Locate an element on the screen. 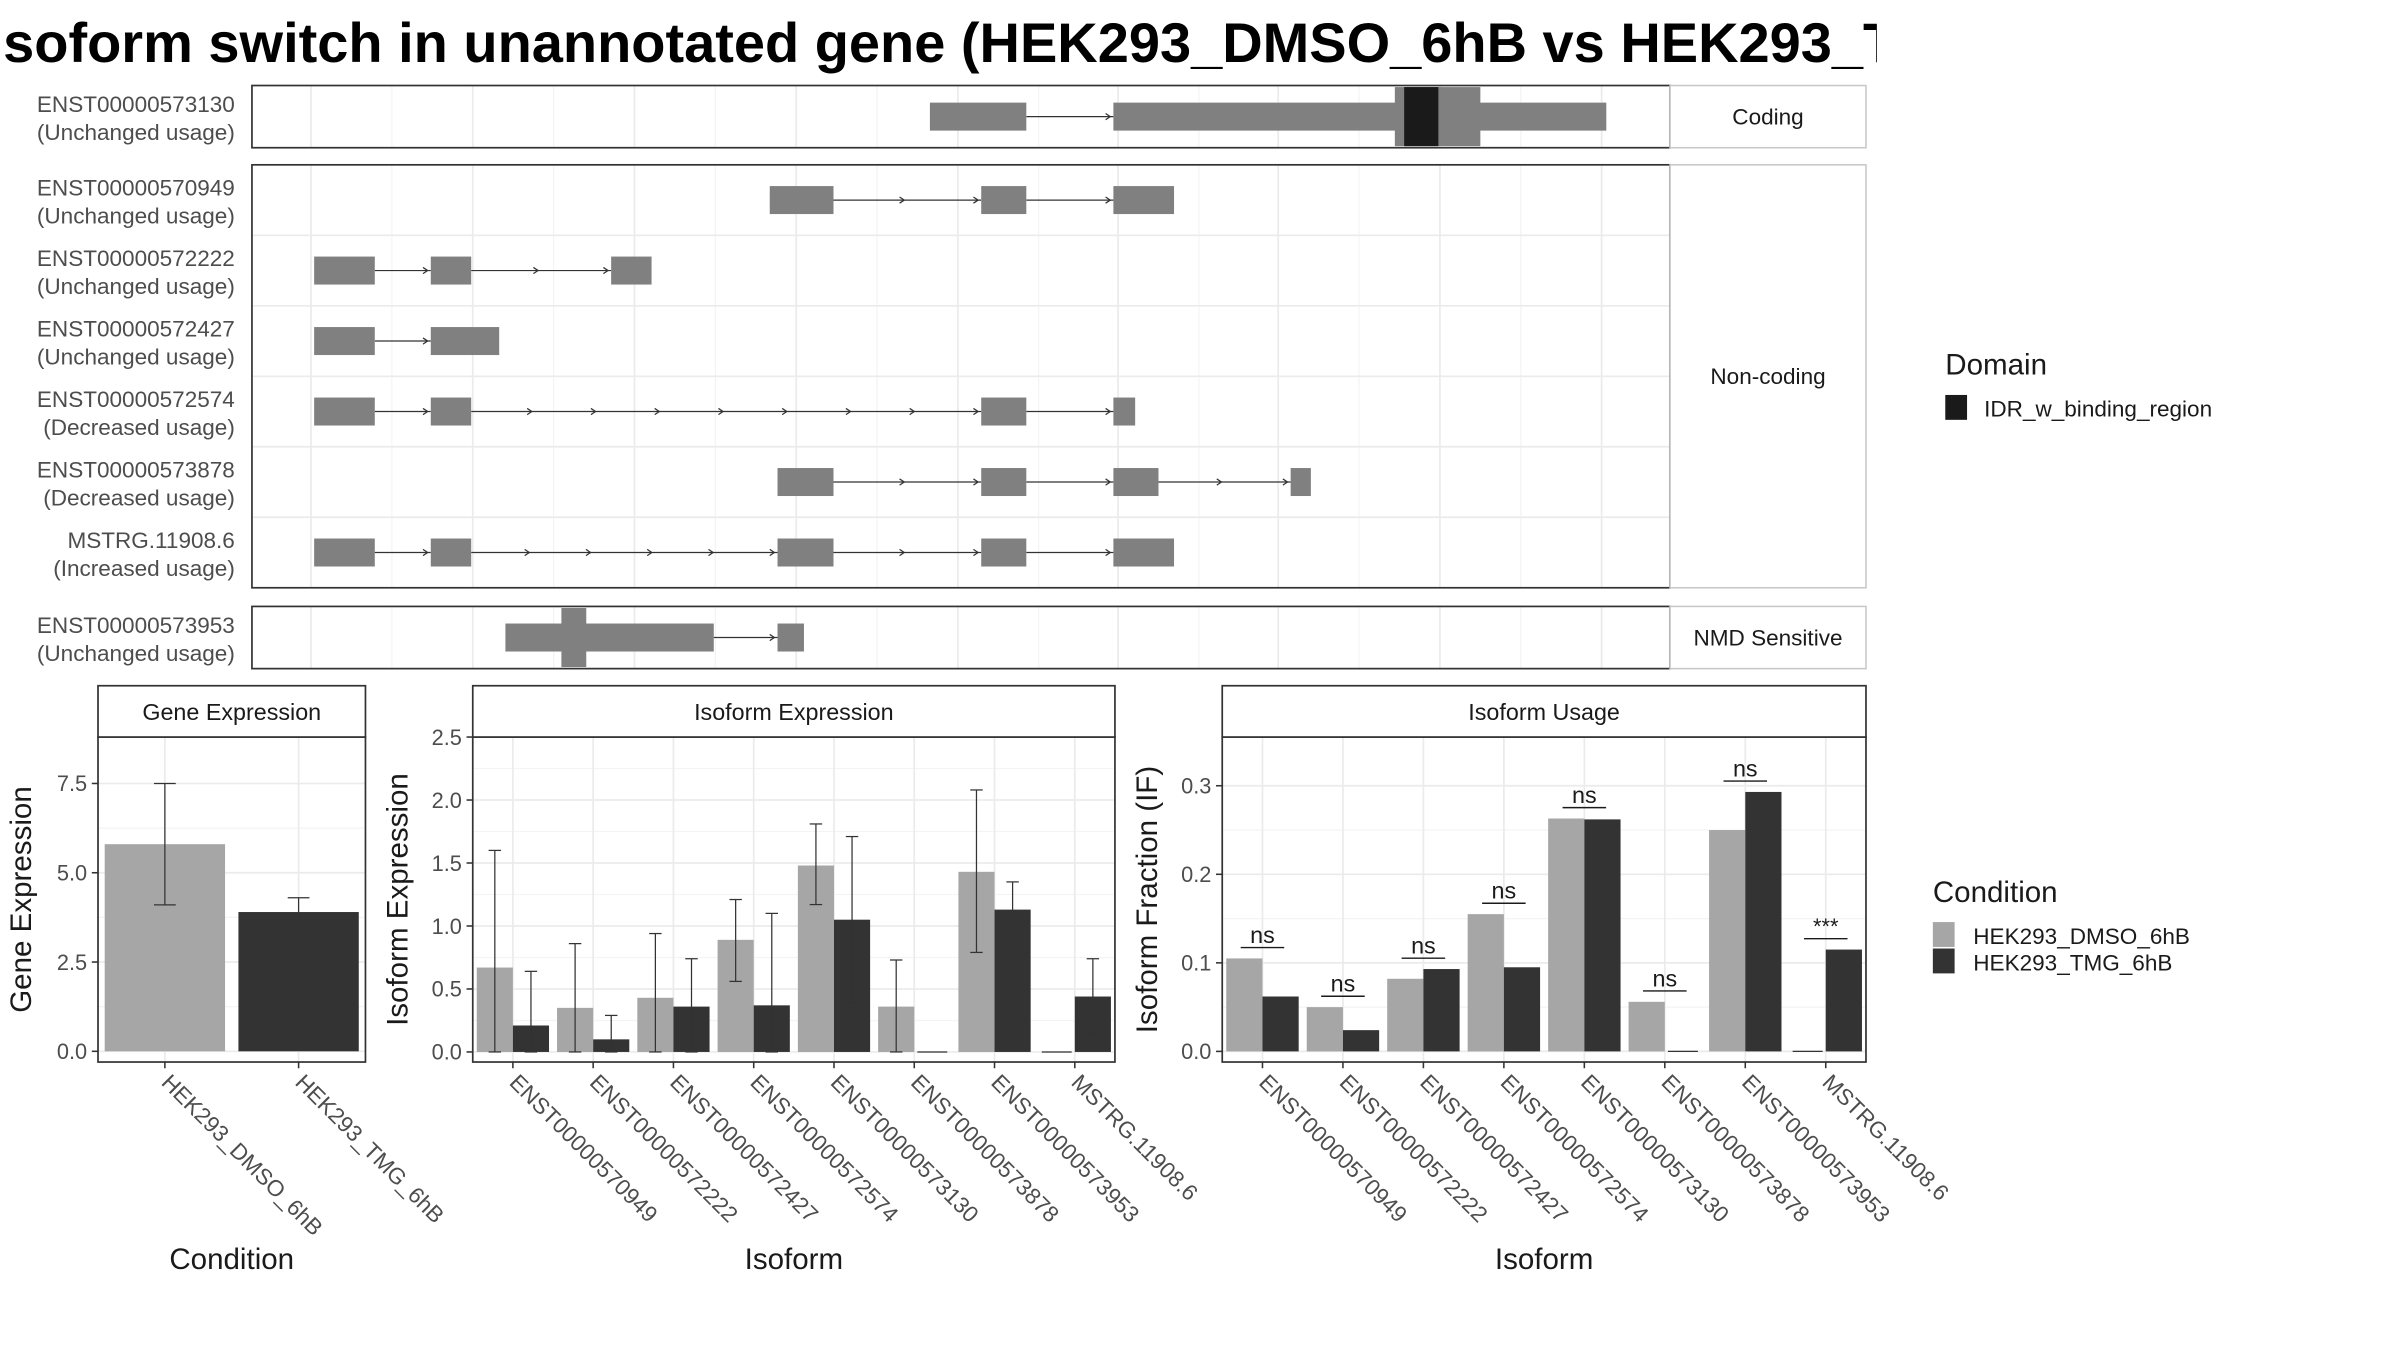 The height and width of the screenshot is (1355, 2400). domain-legend-label: IDR_w_binding_region is located at coordinates (2098, 409).